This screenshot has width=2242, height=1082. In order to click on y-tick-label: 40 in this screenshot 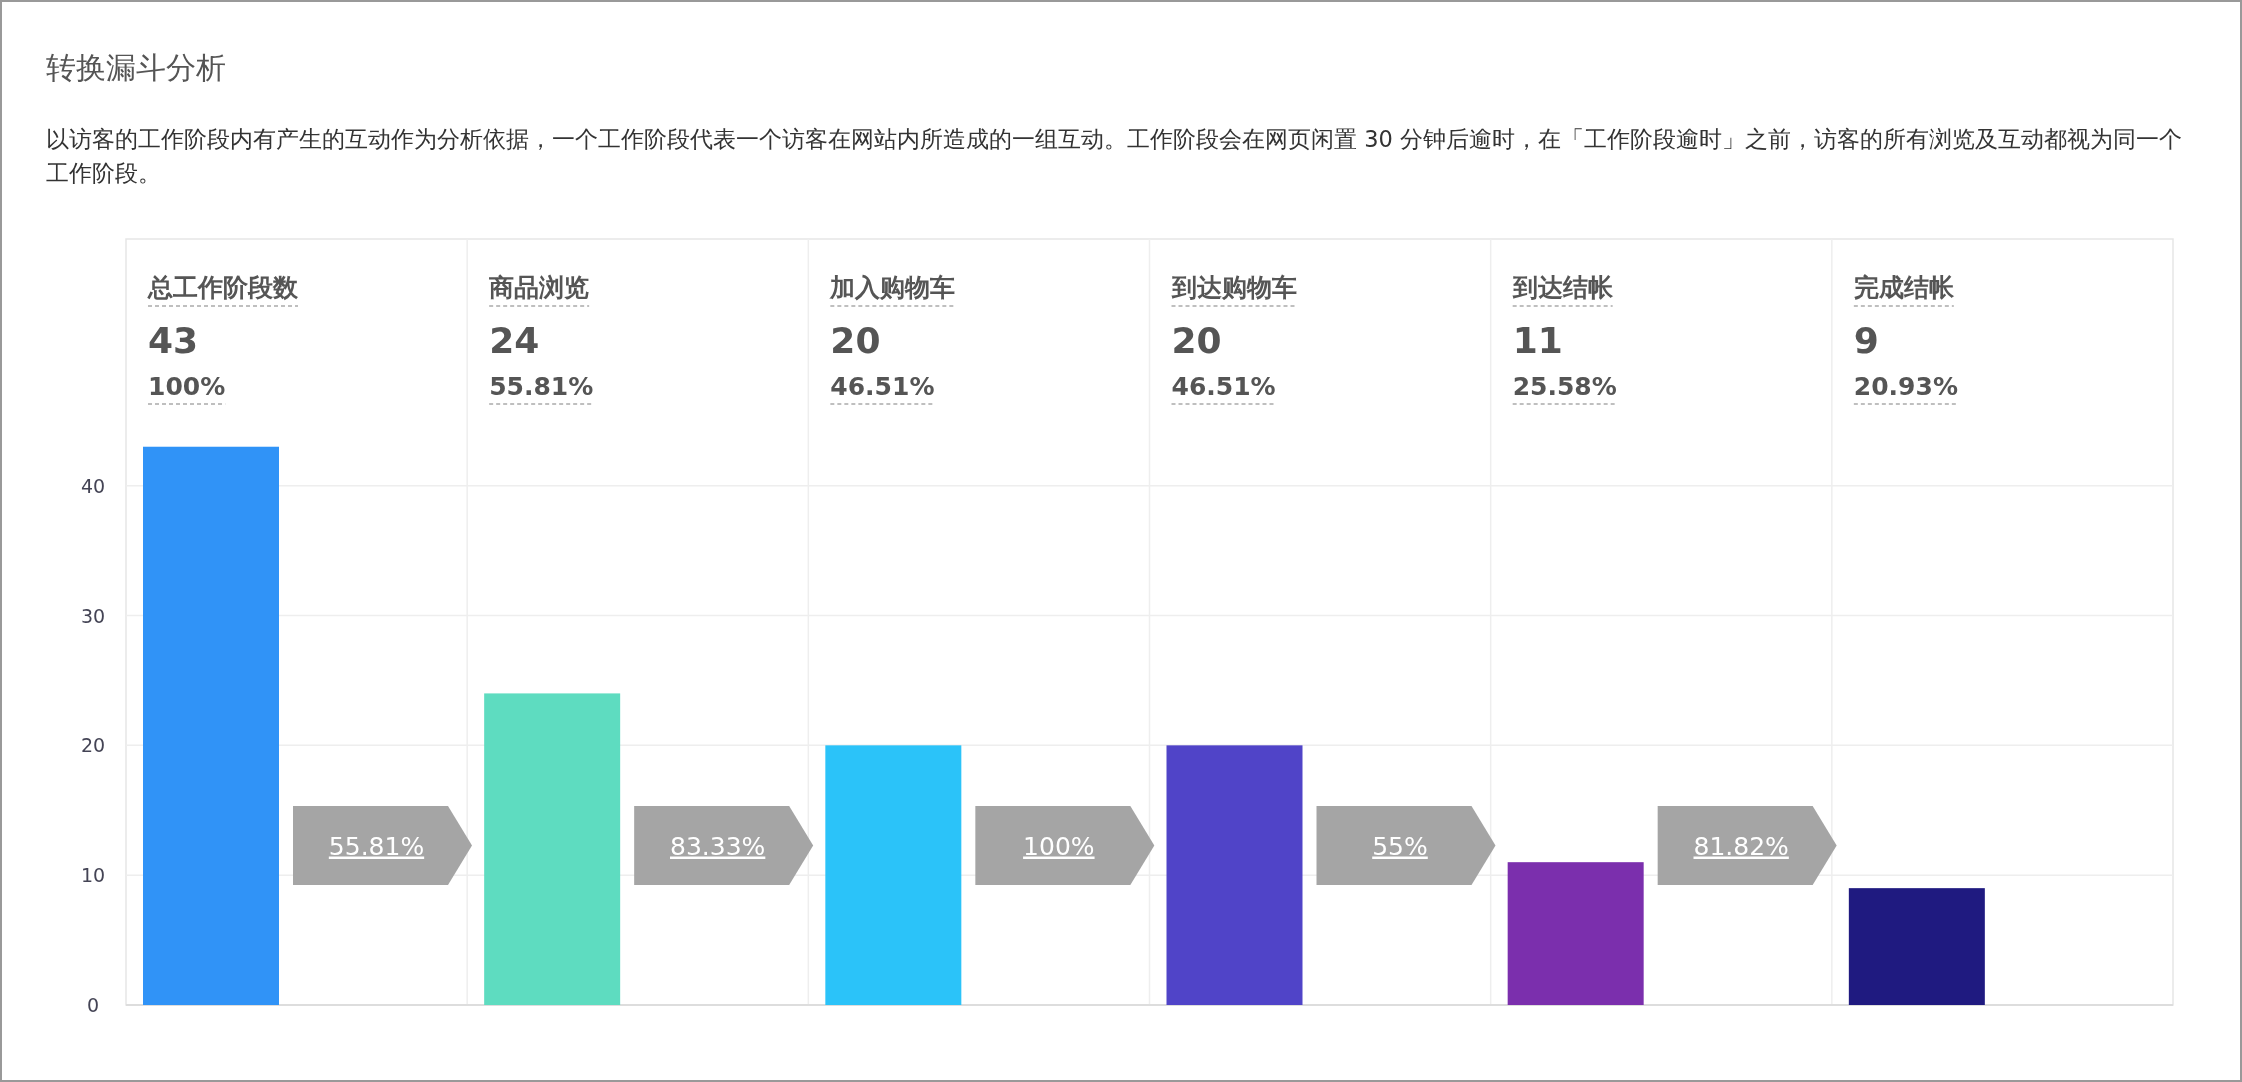, I will do `click(93, 485)`.